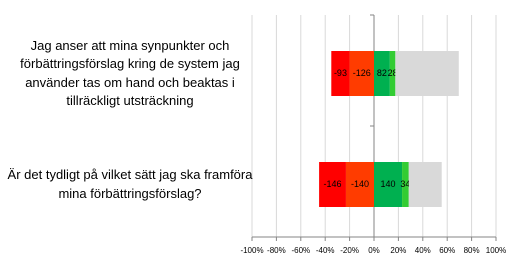 The width and height of the screenshot is (523, 269). I want to click on data-label: -140, so click(360, 184).